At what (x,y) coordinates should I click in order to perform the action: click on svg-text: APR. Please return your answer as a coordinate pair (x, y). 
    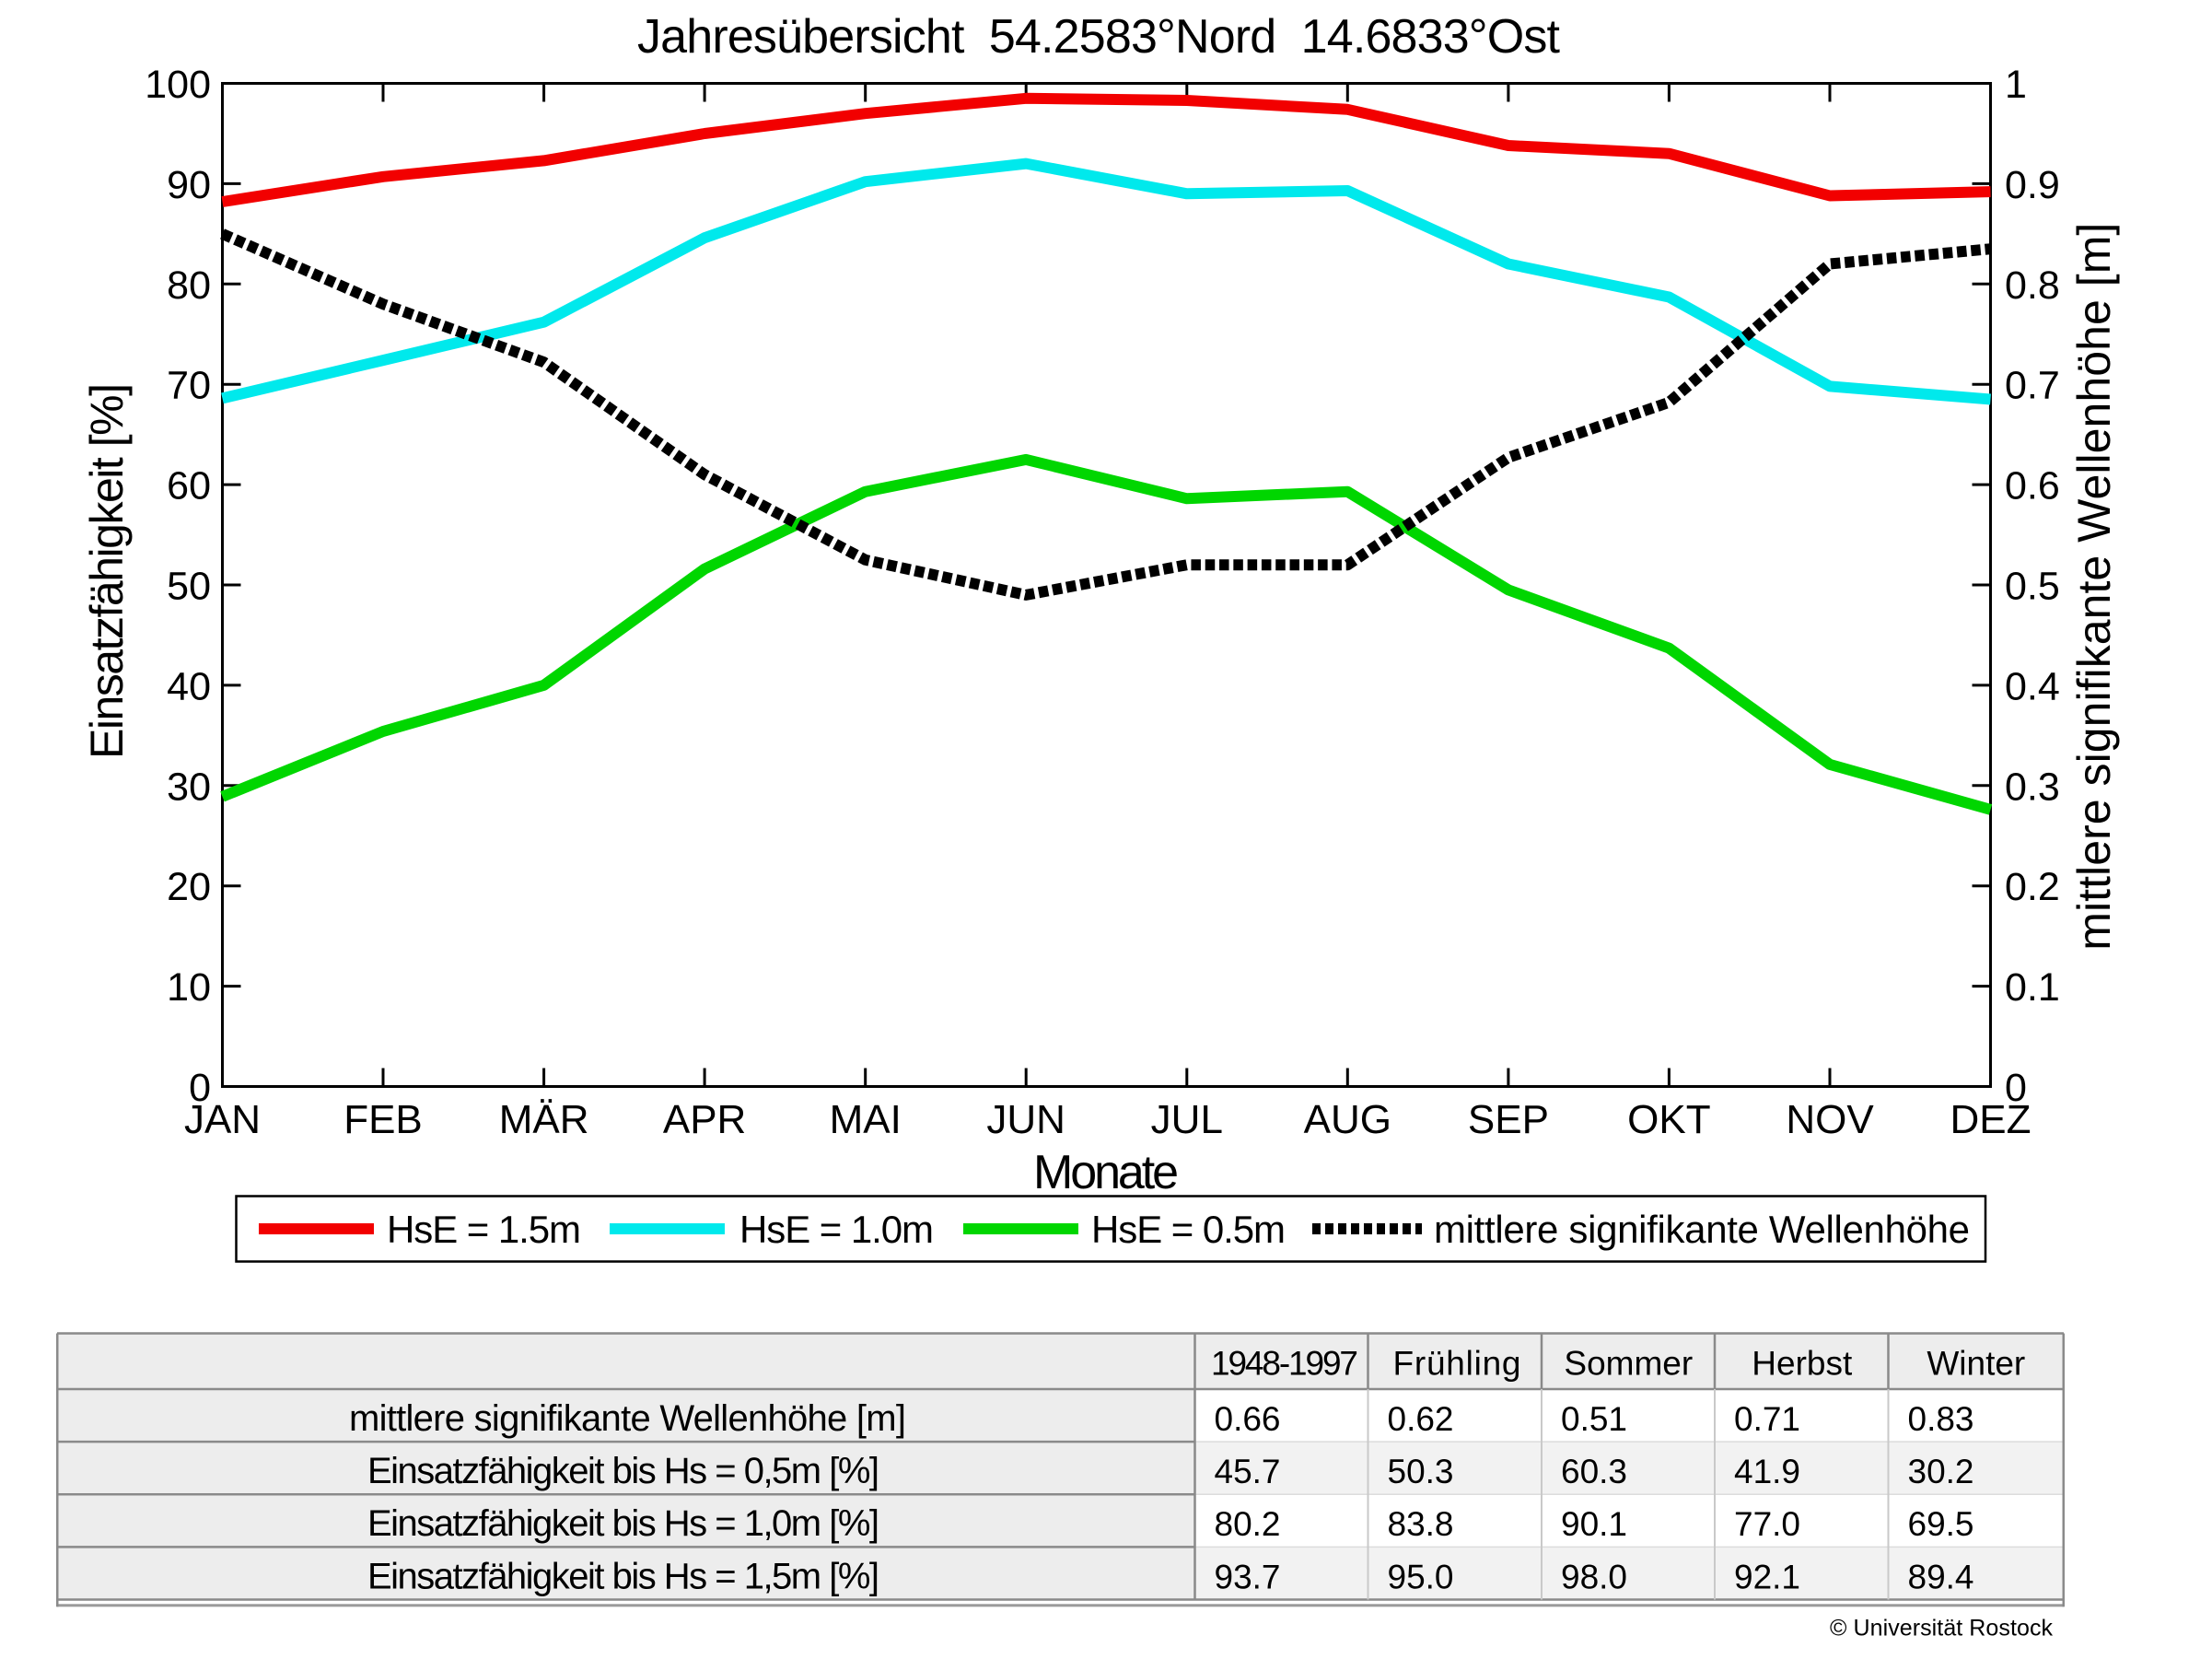
    Looking at the image, I should click on (705, 1119).